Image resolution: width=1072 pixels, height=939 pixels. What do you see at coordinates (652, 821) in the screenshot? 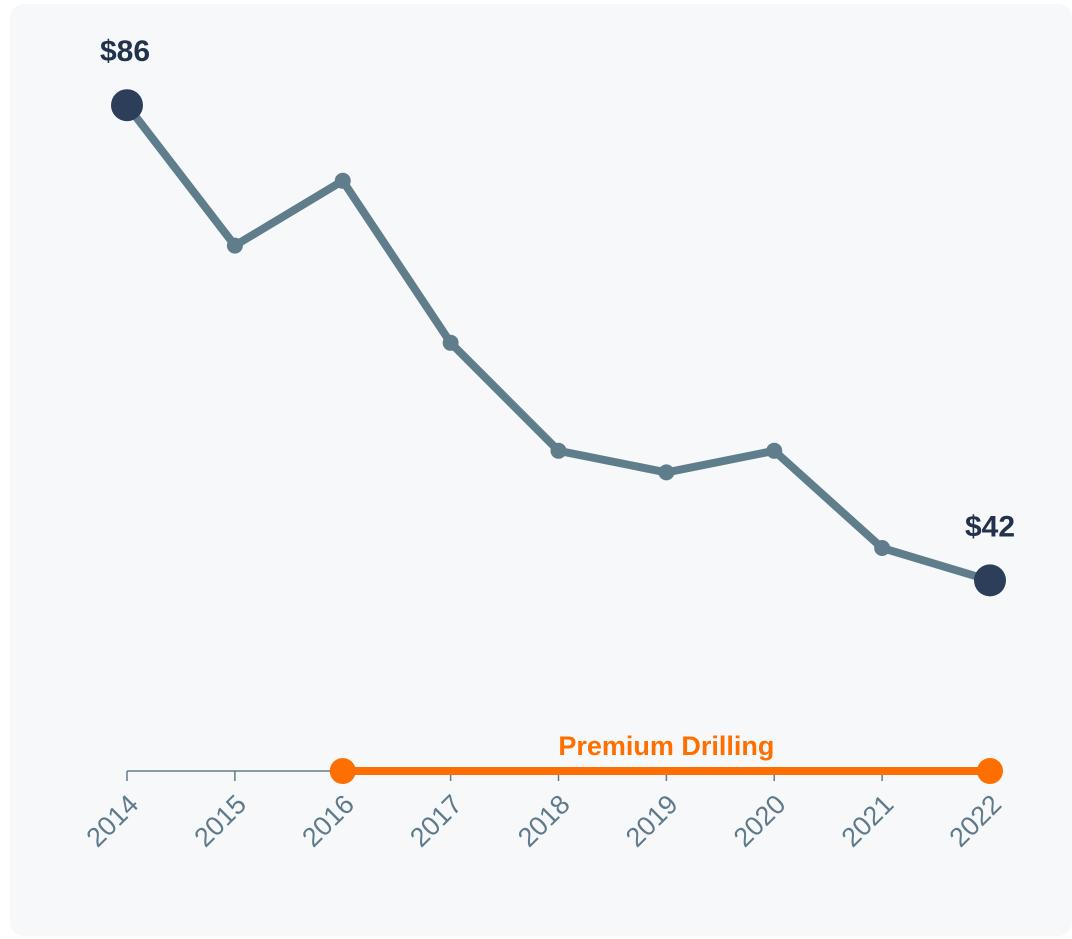
I see `x-tick-label: 2019` at bounding box center [652, 821].